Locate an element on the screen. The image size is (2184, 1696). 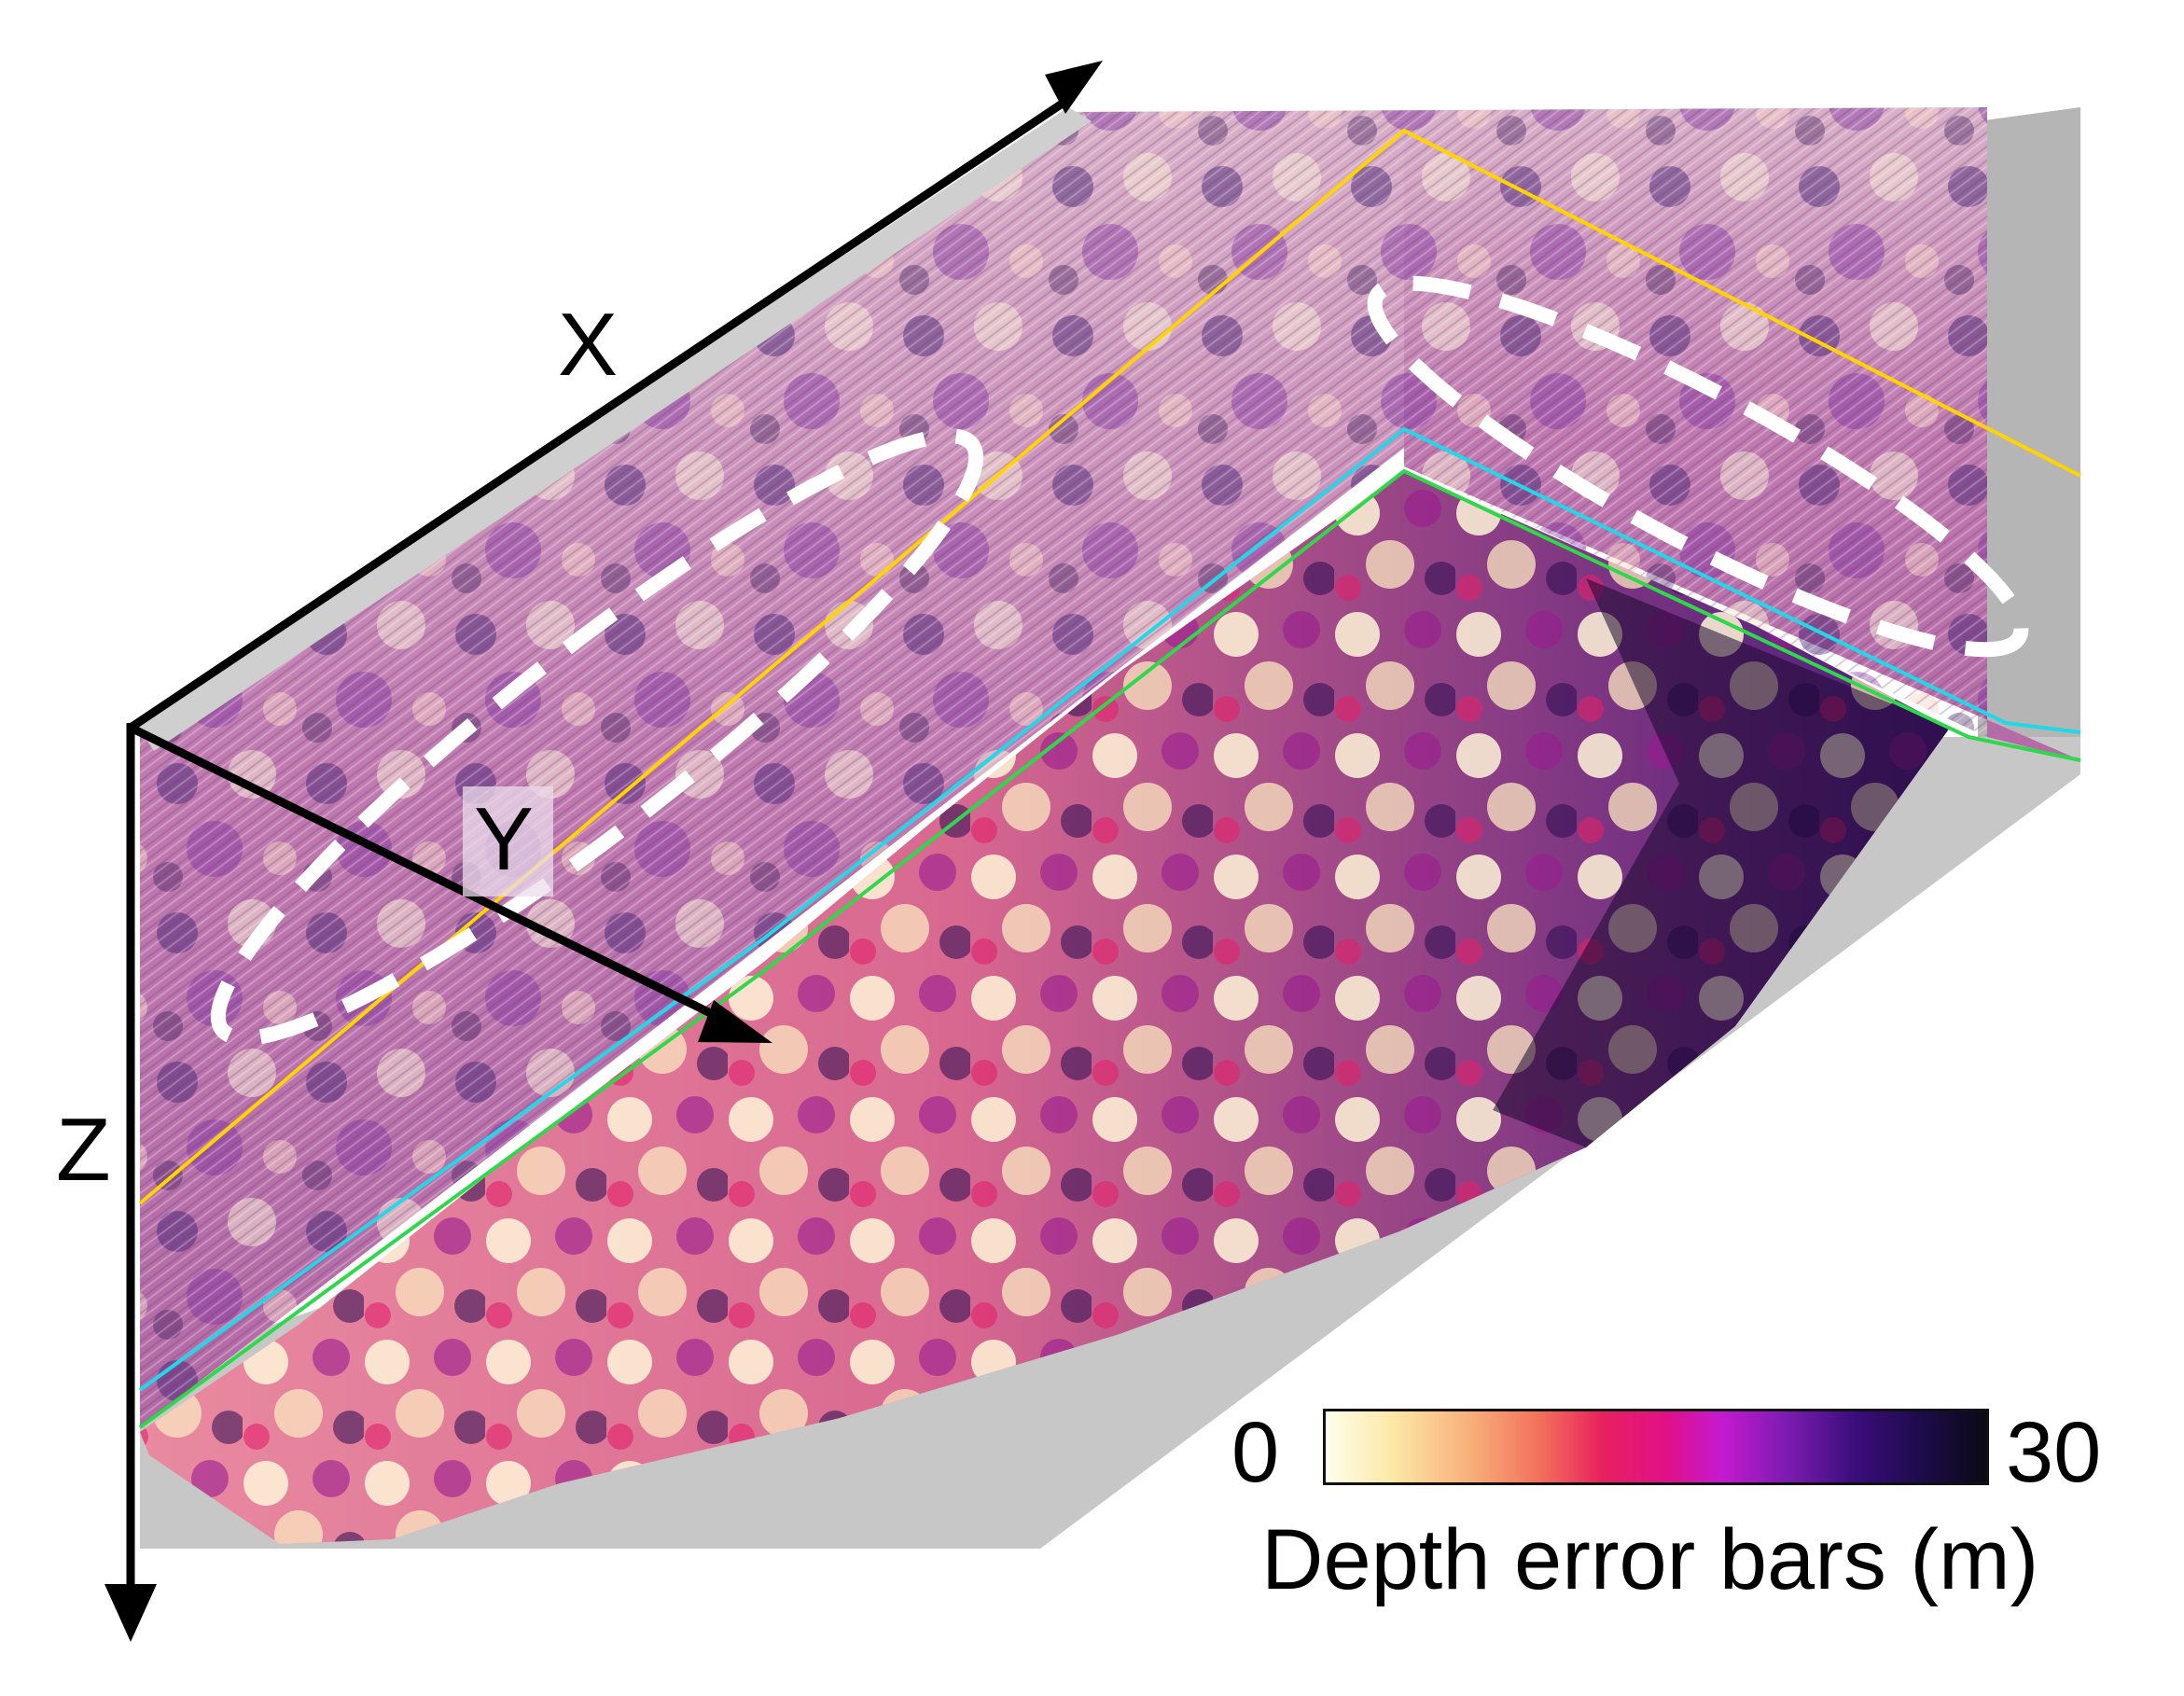
colorbar-gradient is located at coordinates (1656, 1447).